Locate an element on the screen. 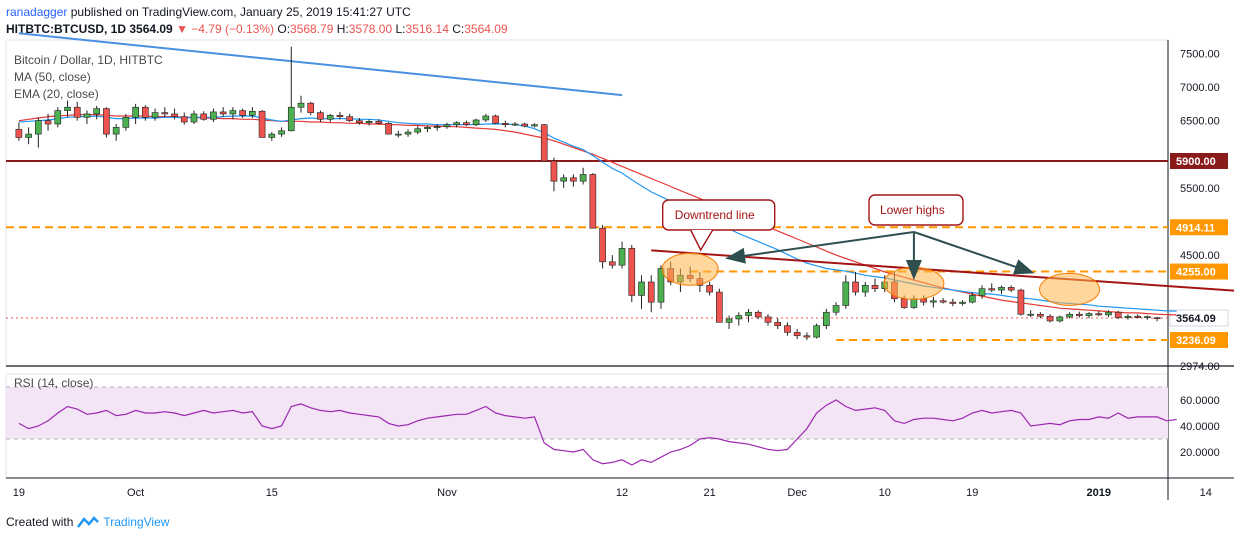 The image size is (1234, 541). time-tick-label: Oct is located at coordinates (135, 493).